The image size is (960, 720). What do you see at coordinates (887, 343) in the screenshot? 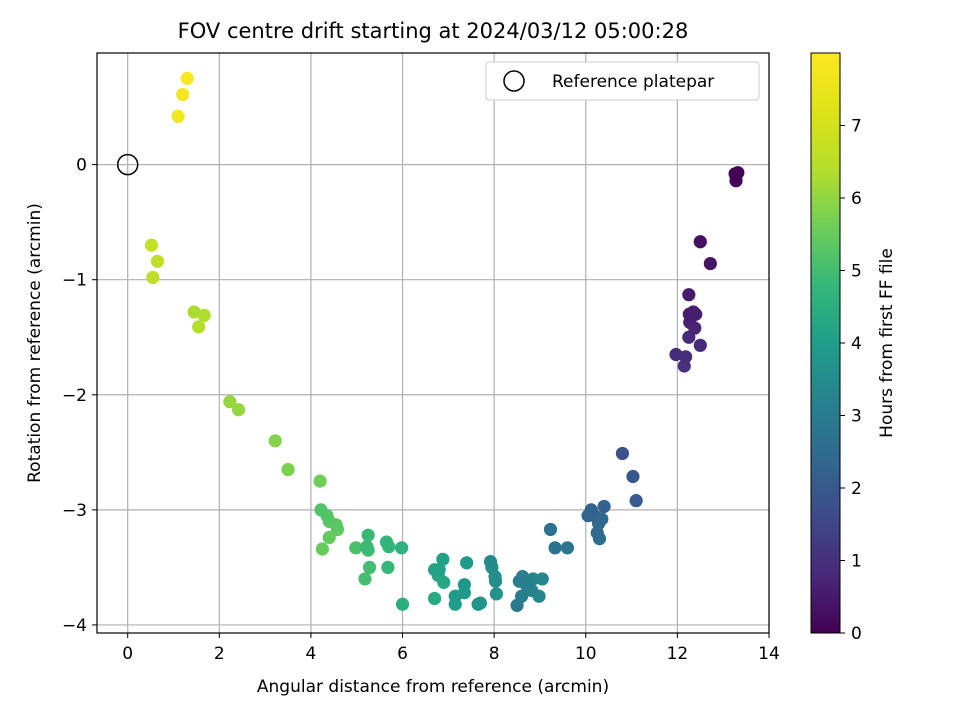
I see `colorbar-label: Hours from first FF file` at bounding box center [887, 343].